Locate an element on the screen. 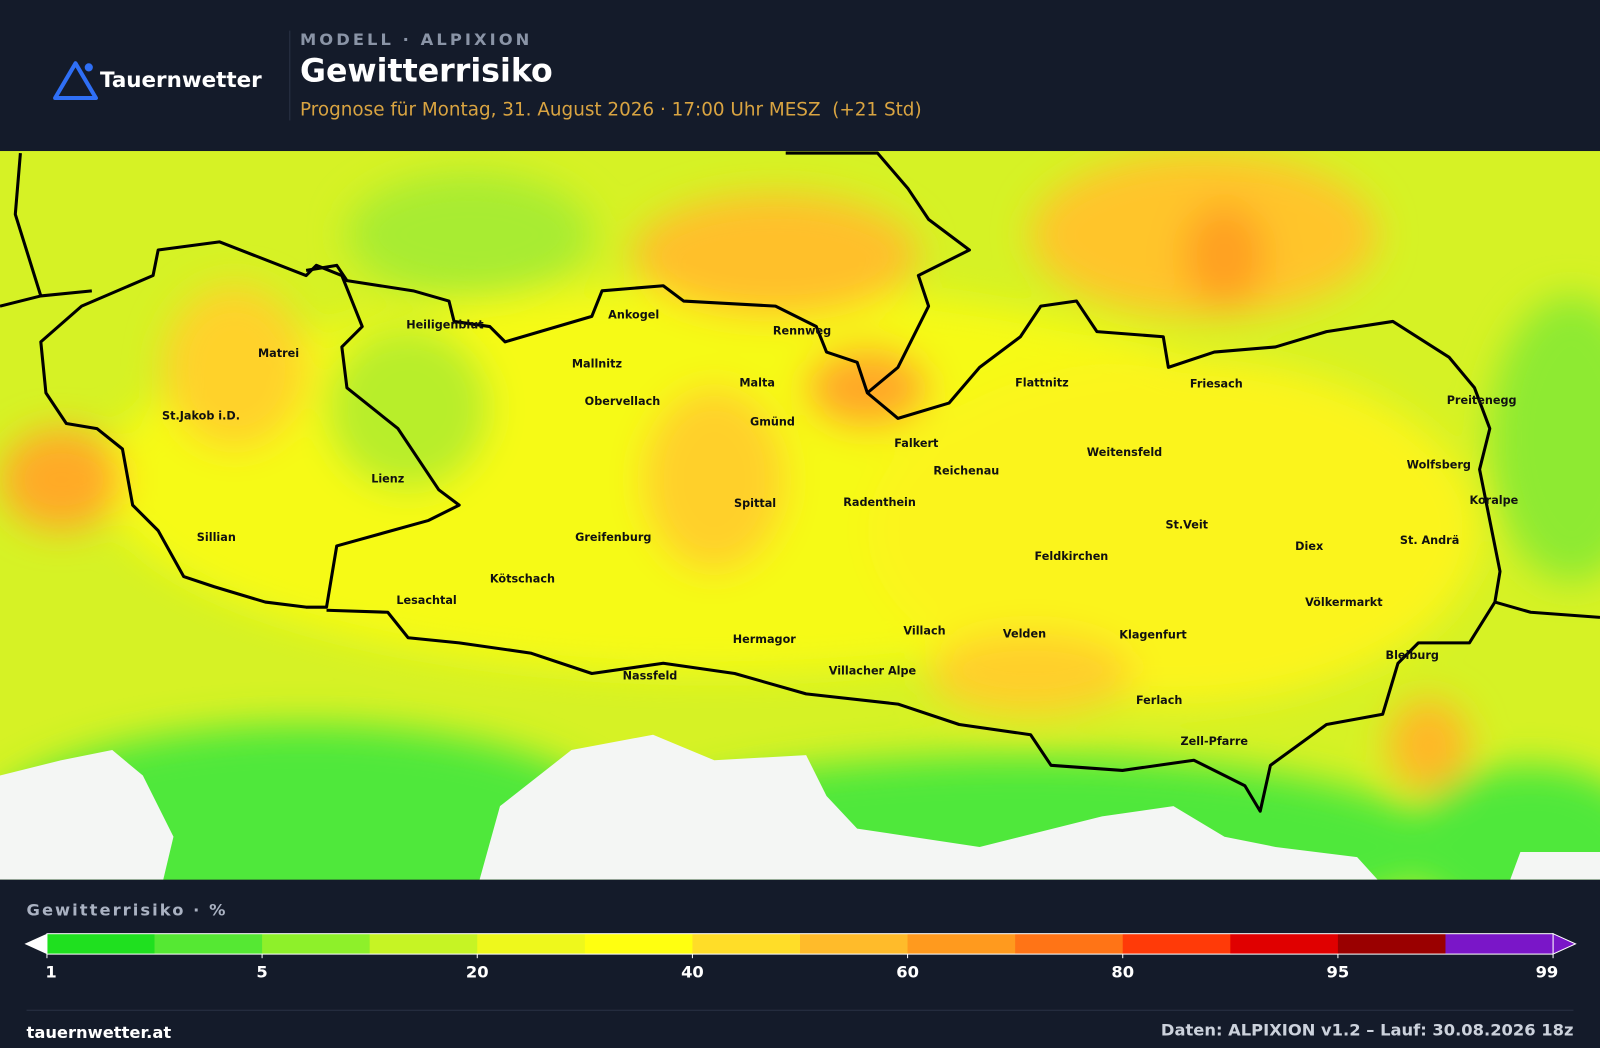  place-label: St.Veit is located at coordinates (1186, 525).